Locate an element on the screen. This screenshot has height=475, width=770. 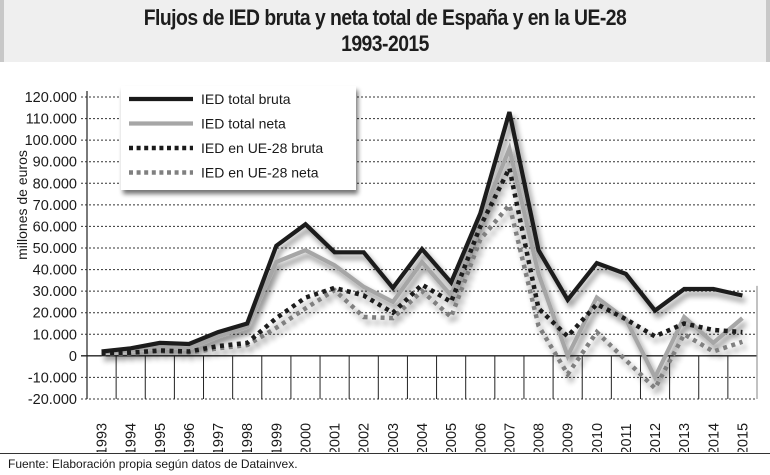
y-tick-label: 110.000 is located at coordinates (51, 120).